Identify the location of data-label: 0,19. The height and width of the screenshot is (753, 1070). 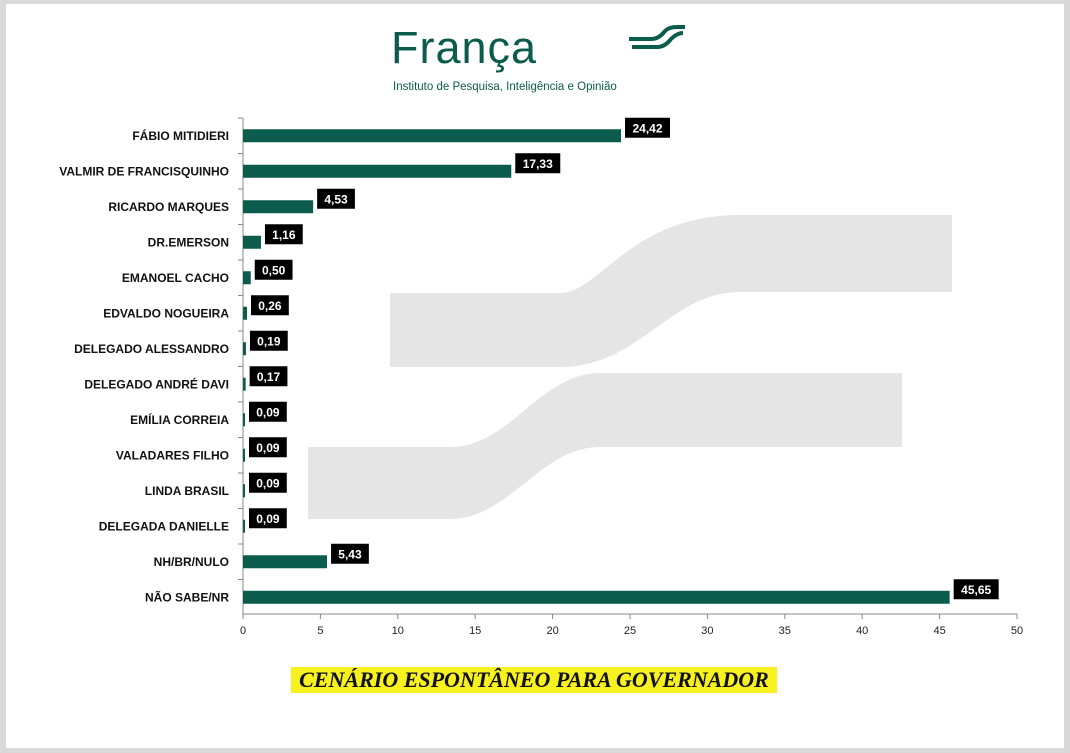
(269, 341).